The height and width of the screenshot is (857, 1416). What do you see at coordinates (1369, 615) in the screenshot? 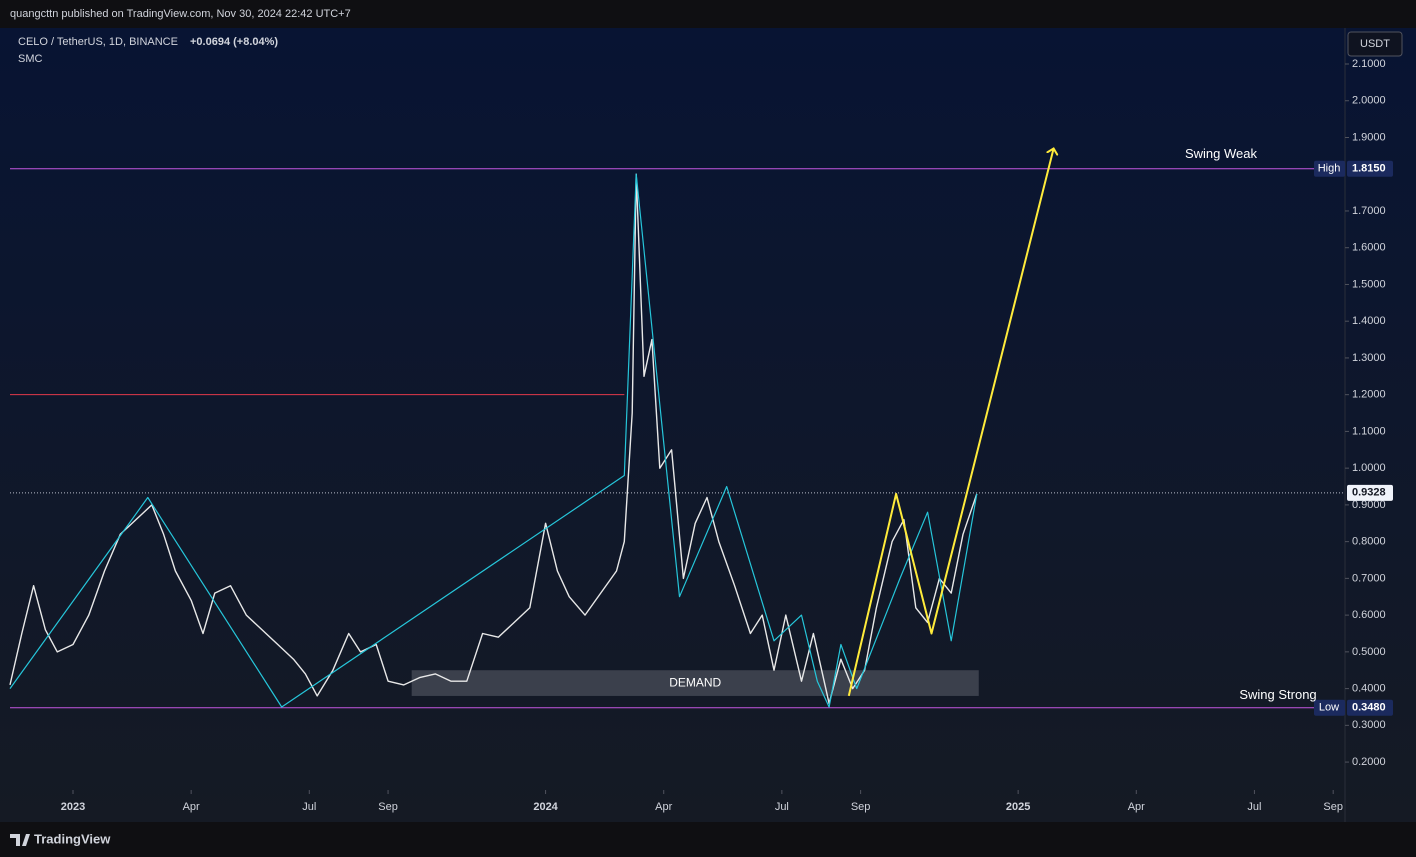
I see `y-tick-label: 0.6000` at bounding box center [1369, 615].